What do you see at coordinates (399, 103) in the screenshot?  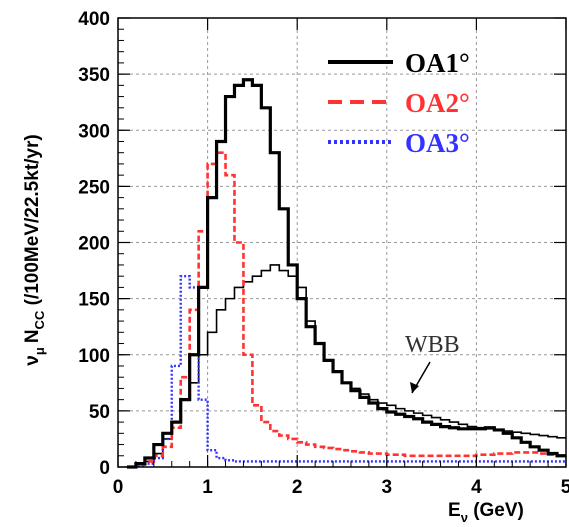 I see `legend: OA1° OA2° OA3°` at bounding box center [399, 103].